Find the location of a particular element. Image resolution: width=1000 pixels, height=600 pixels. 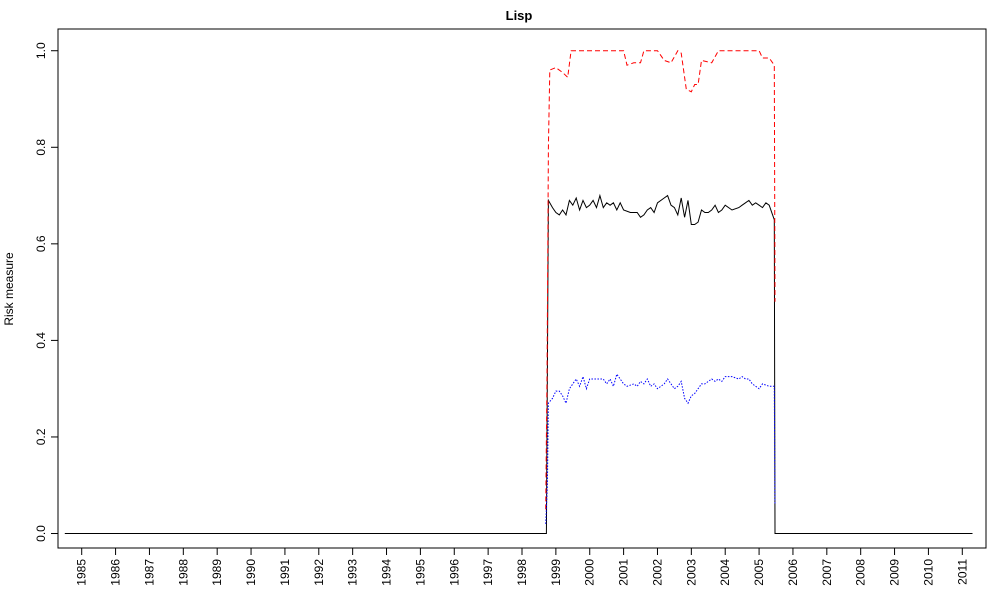

y-tick-label: 1.0 is located at coordinates (41, 50).